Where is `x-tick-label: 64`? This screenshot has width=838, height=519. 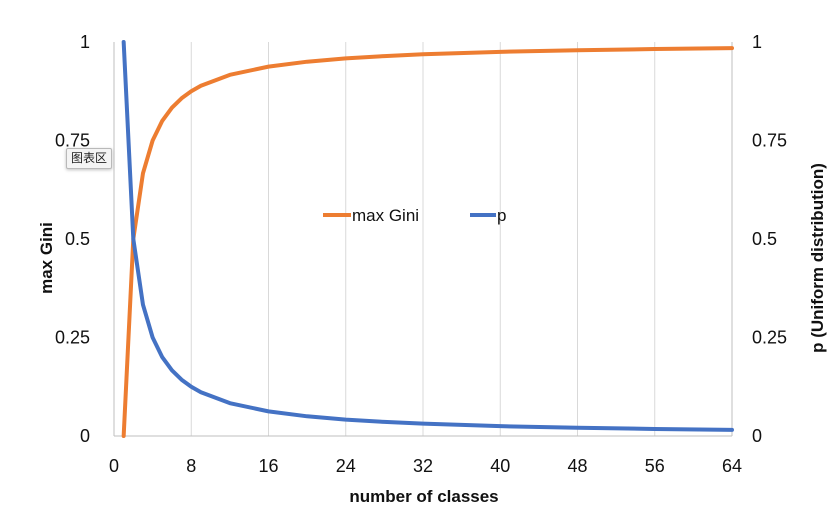 x-tick-label: 64 is located at coordinates (732, 466).